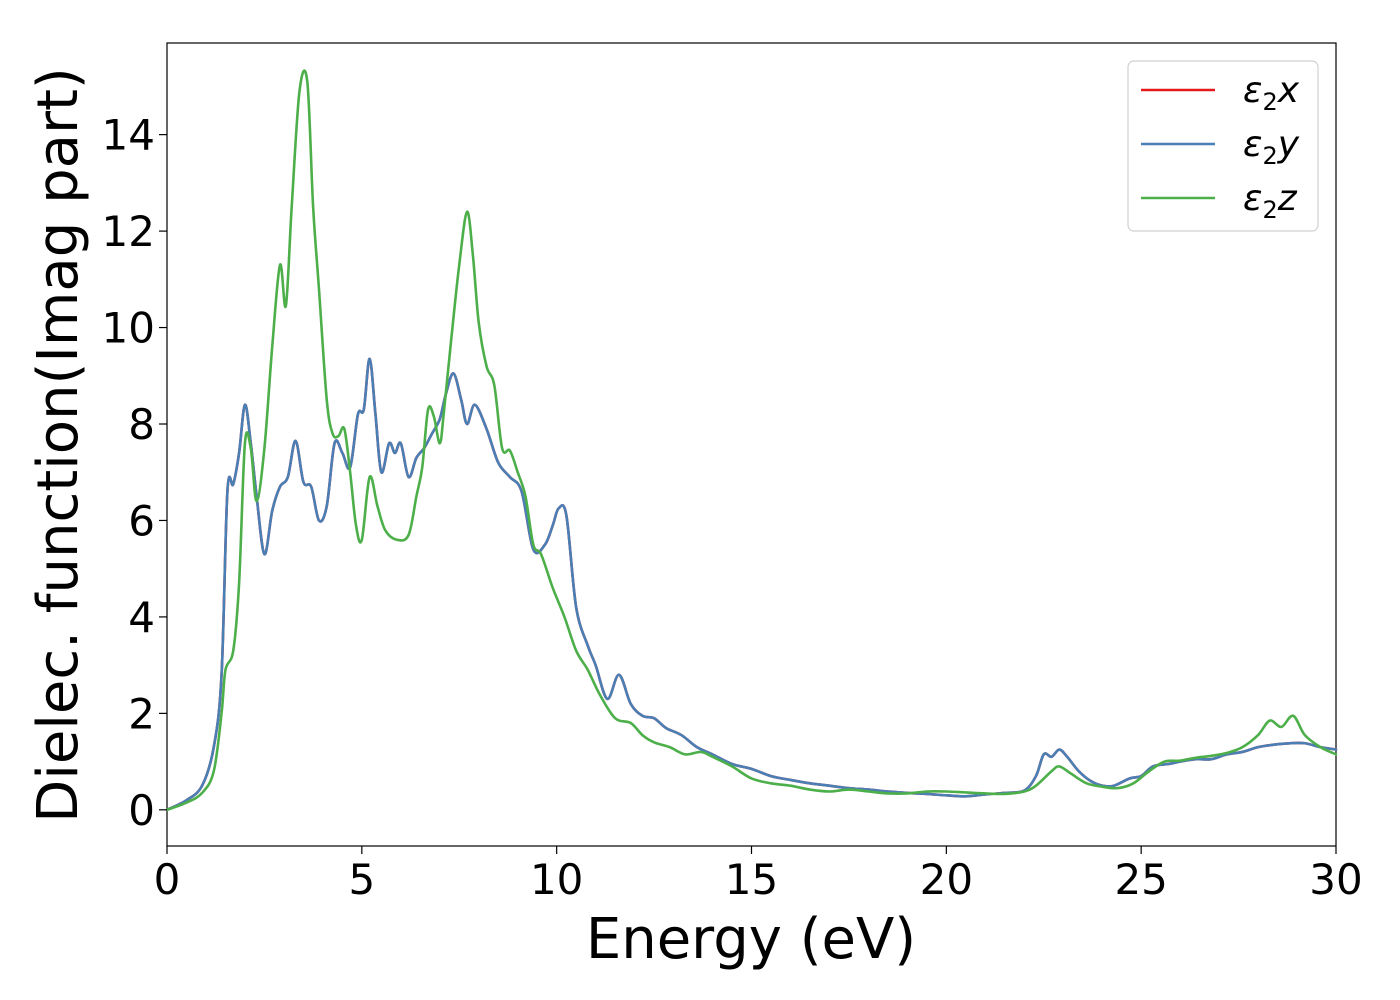 This screenshot has width=1400, height=1000. I want to click on y-tick-label: 12, so click(128, 231).